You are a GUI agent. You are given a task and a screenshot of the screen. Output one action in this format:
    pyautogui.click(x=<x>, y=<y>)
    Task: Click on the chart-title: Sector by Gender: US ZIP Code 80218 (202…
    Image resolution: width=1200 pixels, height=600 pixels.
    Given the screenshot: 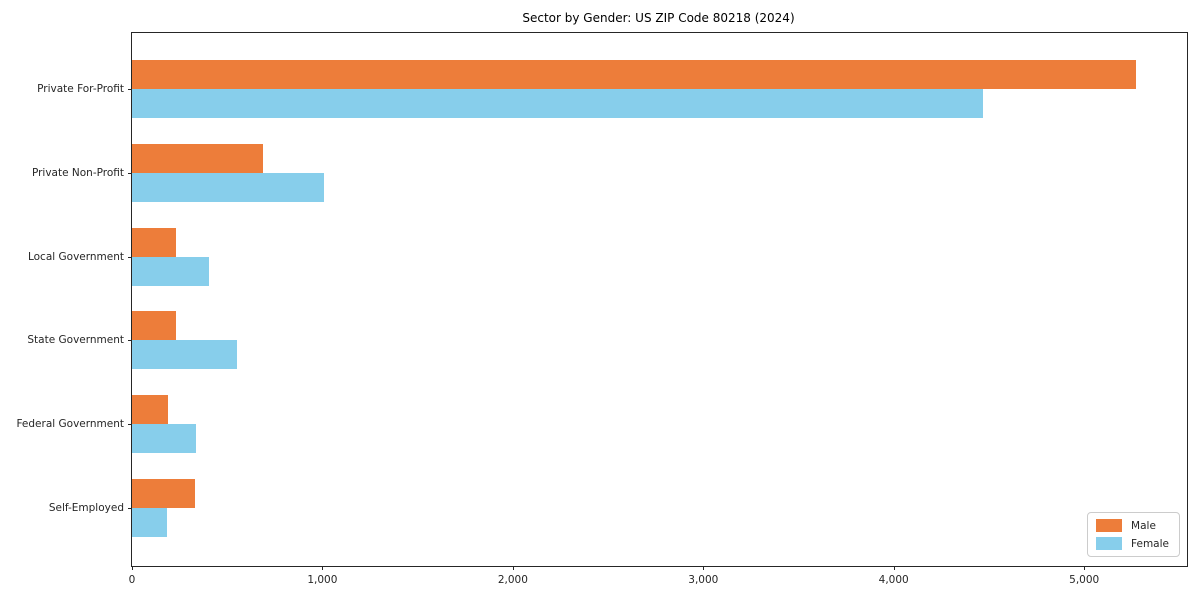 What is the action you would take?
    pyautogui.click(x=658, y=18)
    